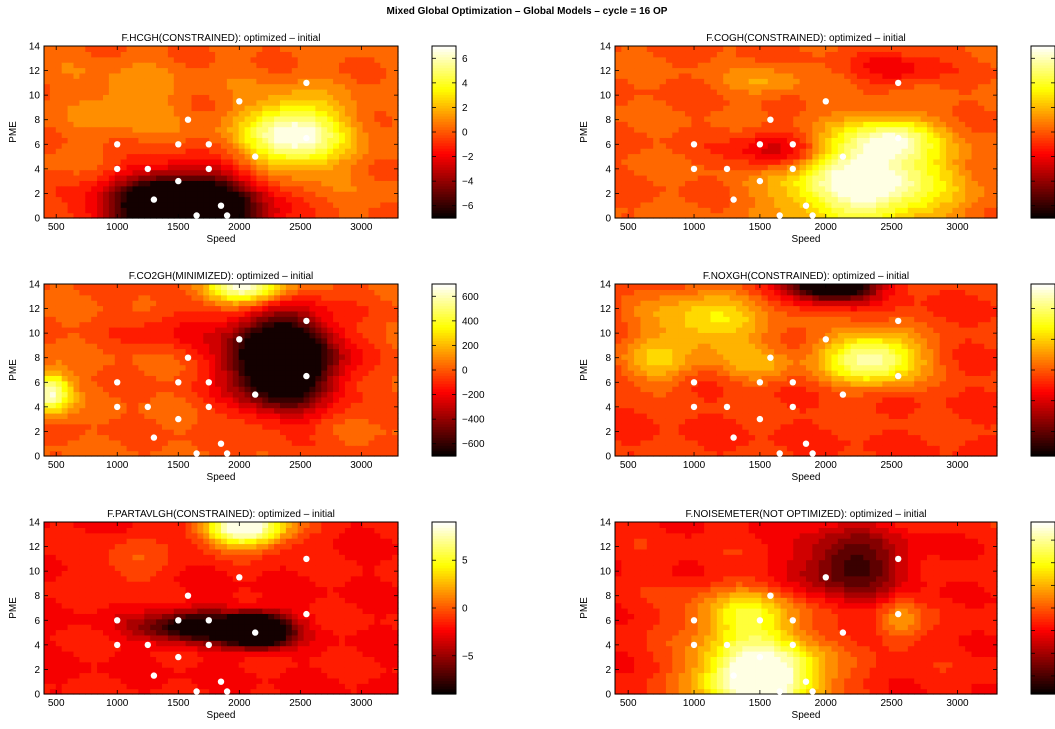 The image size is (1055, 729). I want to click on y-tick-label: 14, so click(606, 47).